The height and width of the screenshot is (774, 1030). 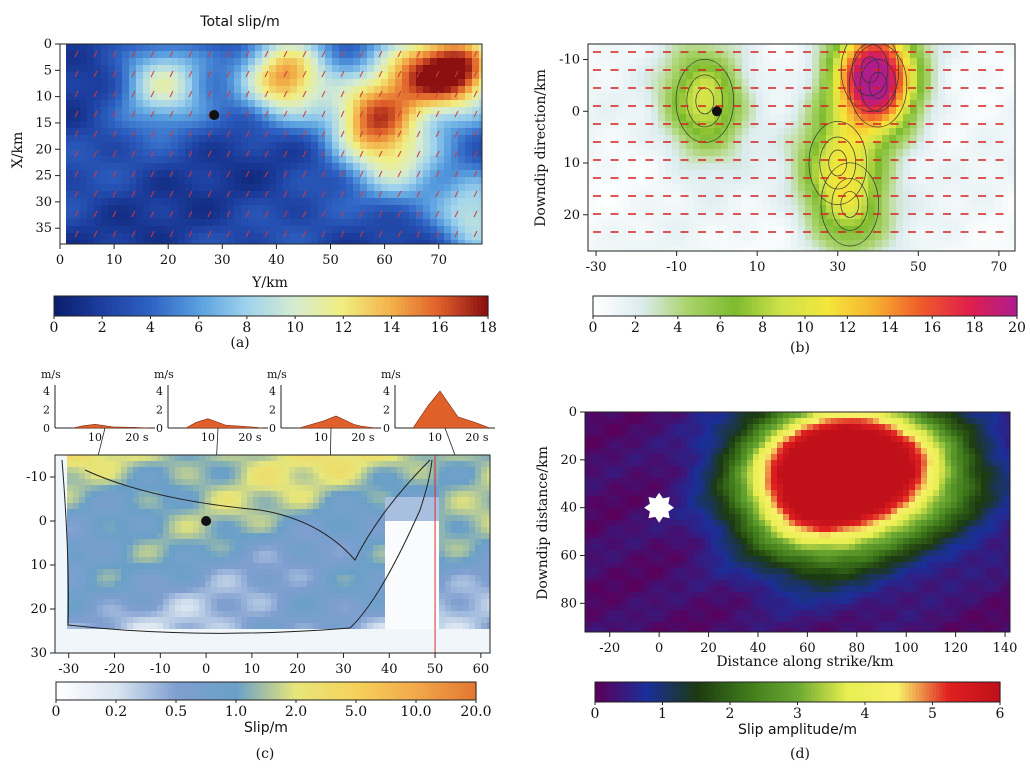 What do you see at coordinates (36, 477) in the screenshot?
I see `chart-c-ytick-0: -10` at bounding box center [36, 477].